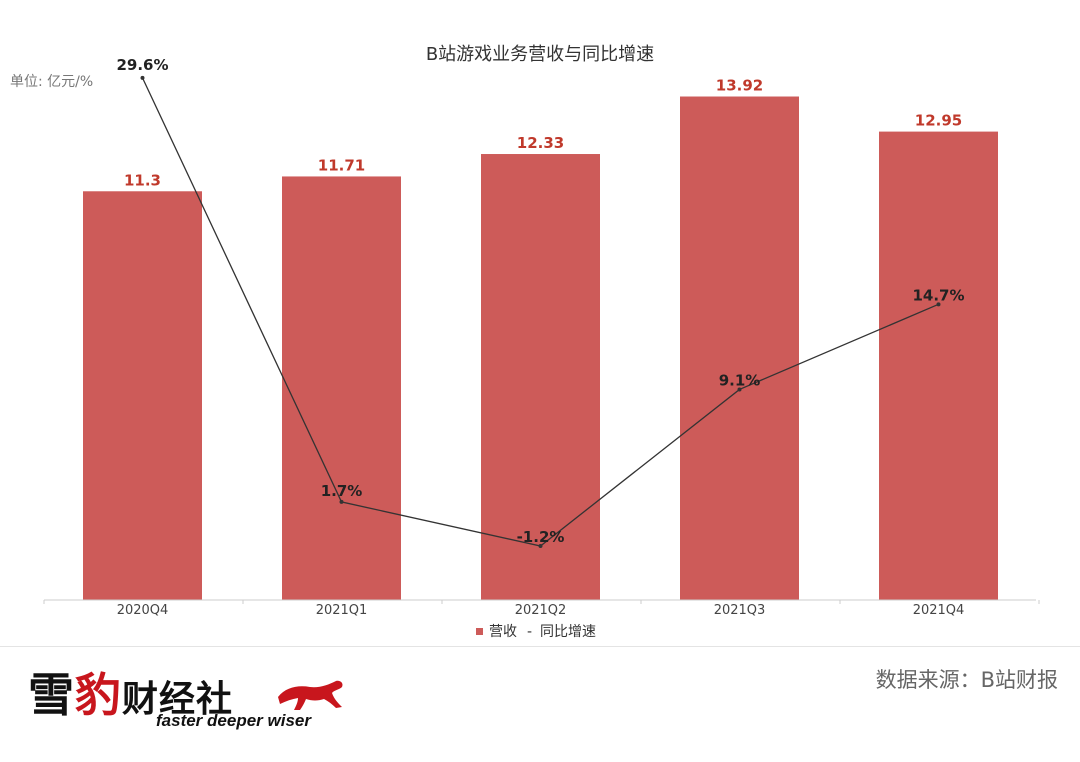  Describe the element at coordinates (966, 680) in the screenshot. I see `data-source: 数据来源：B站财报` at that location.